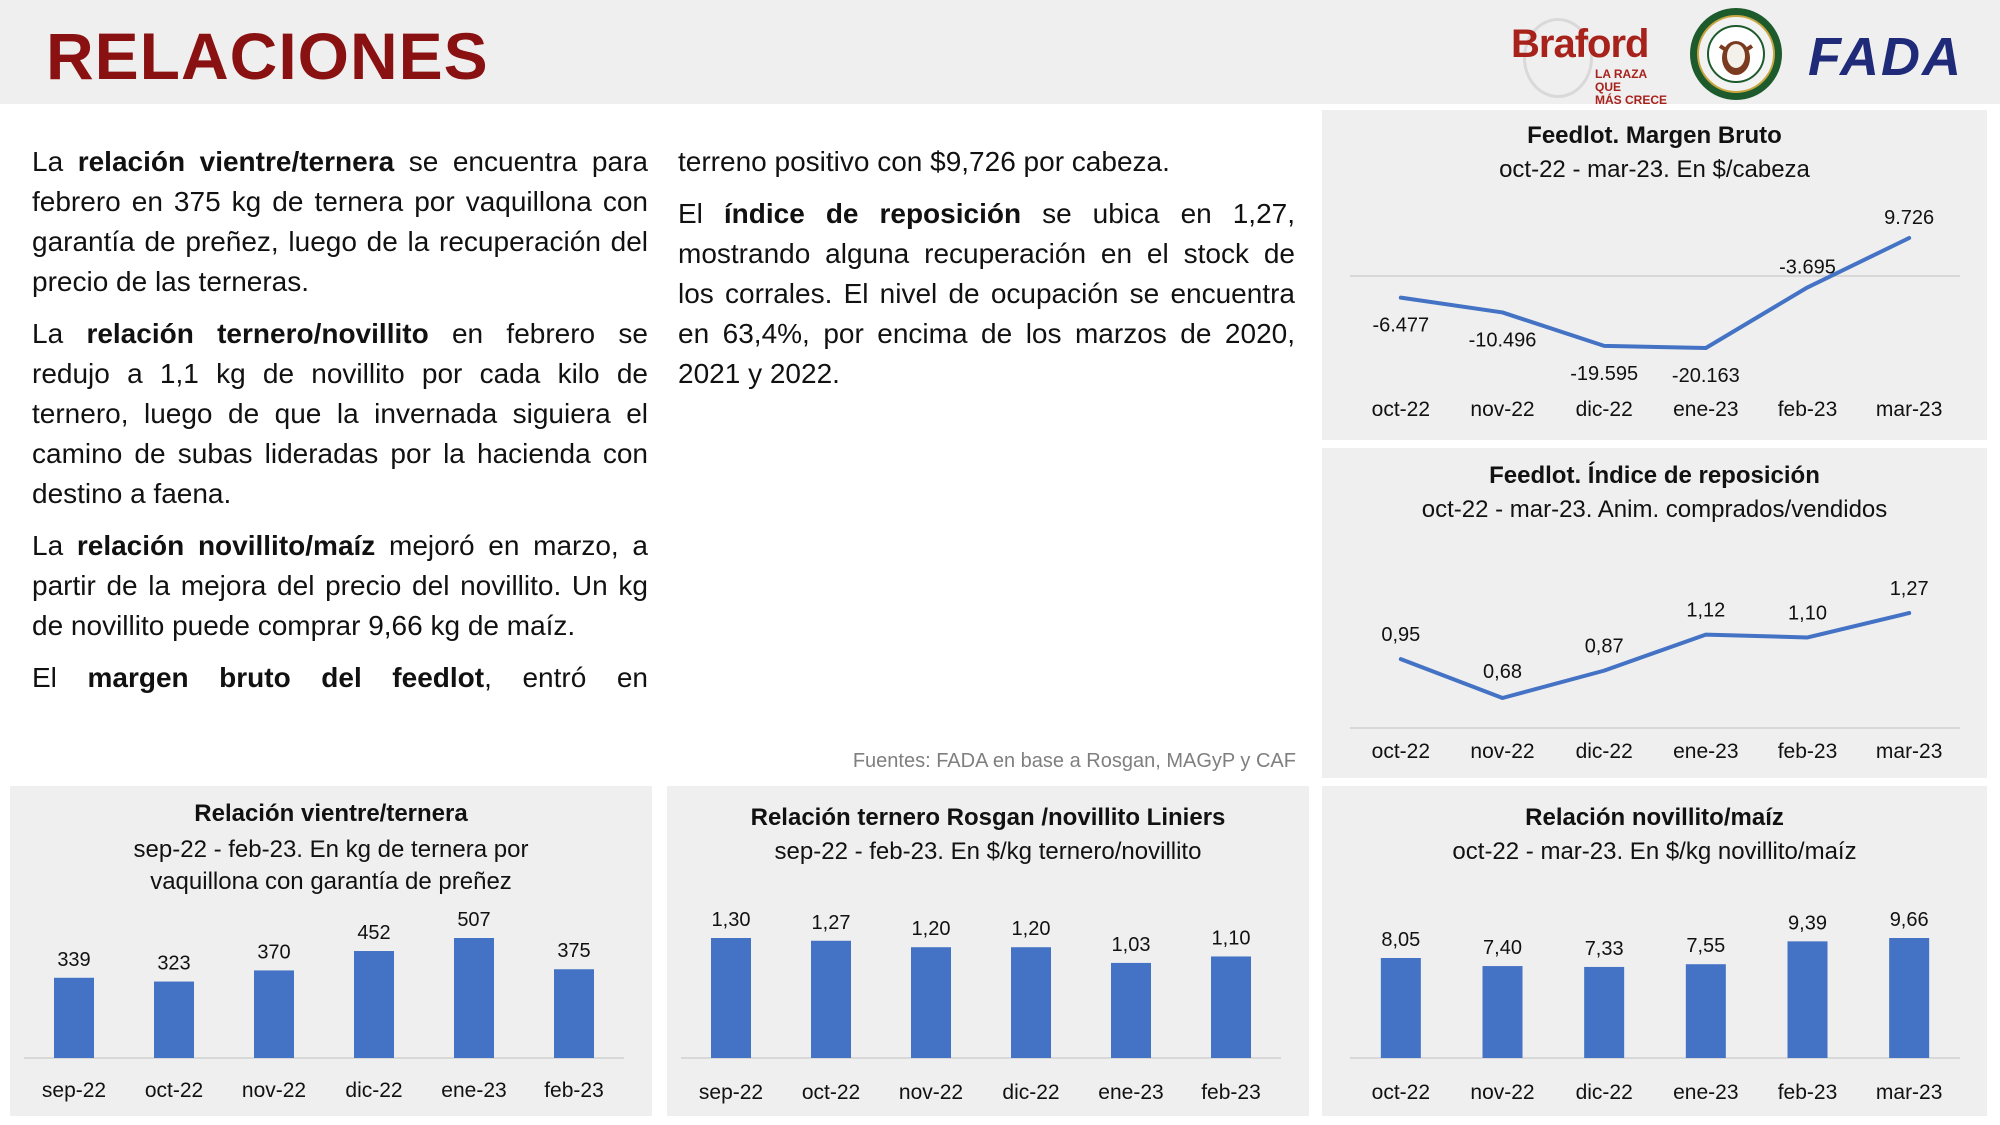 The width and height of the screenshot is (2000, 1125). What do you see at coordinates (267, 56) in the screenshot?
I see `page-title: RELACIONES` at bounding box center [267, 56].